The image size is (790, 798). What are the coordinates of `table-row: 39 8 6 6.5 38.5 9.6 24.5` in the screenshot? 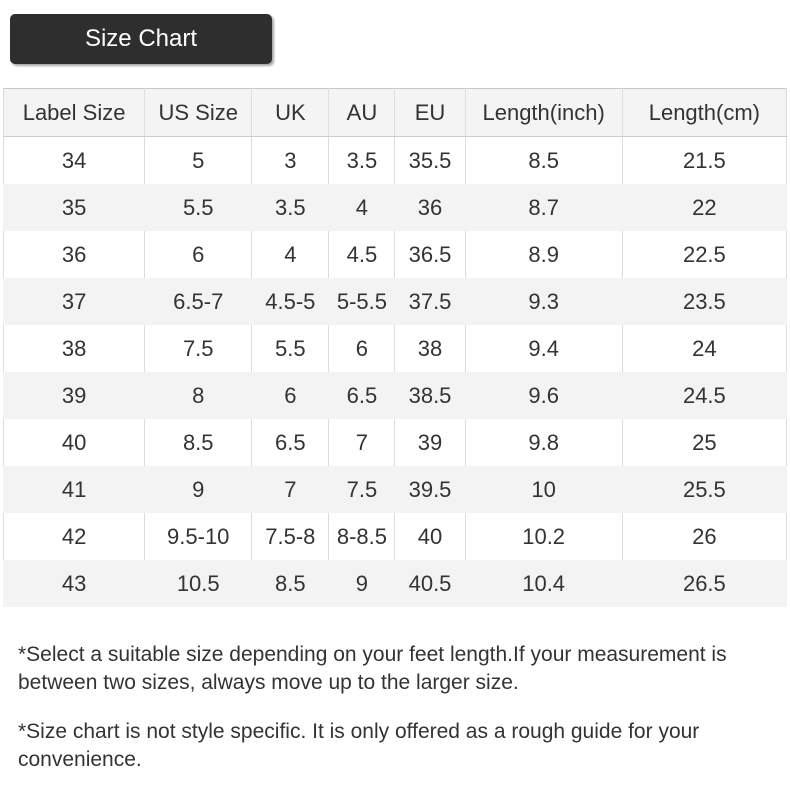 It's located at (395, 395).